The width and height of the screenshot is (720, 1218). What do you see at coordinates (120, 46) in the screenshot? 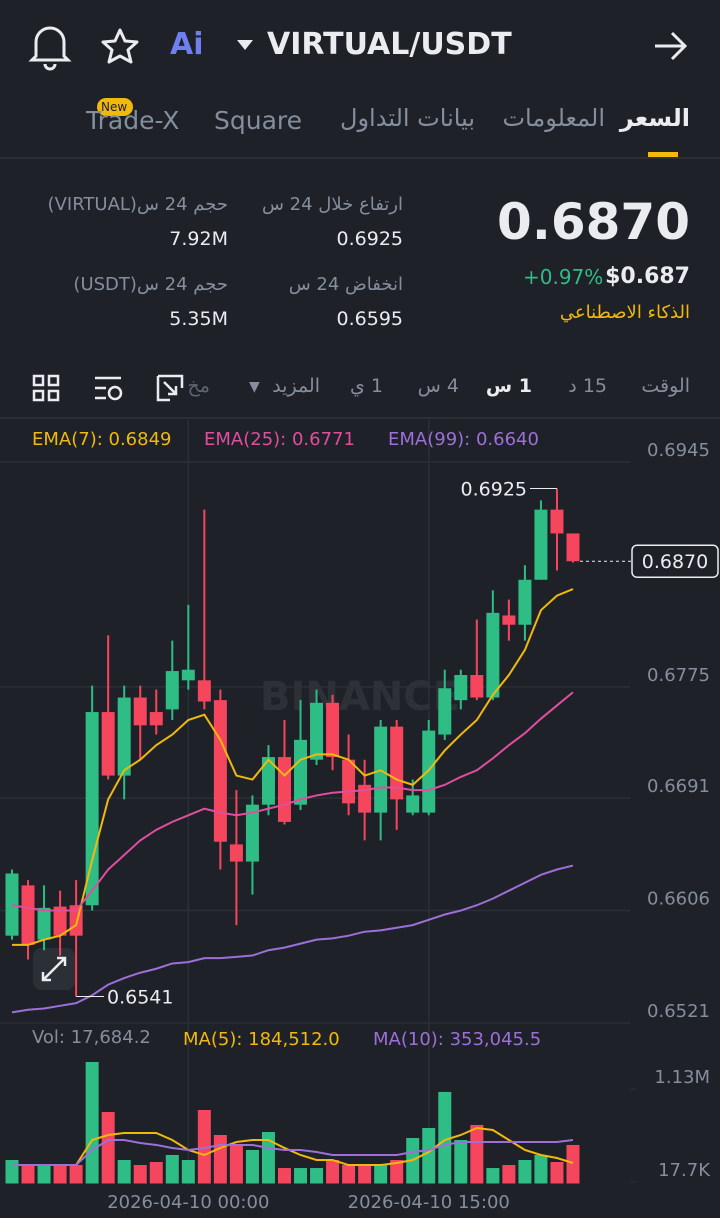
I see `star-icon` at bounding box center [120, 46].